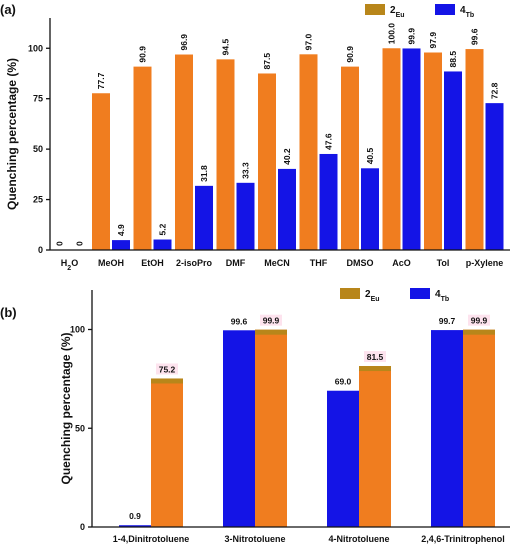 This screenshot has width=511, height=550. Describe the element at coordinates (60, 243) in the screenshot. I see `data-label-eu: 0` at that location.